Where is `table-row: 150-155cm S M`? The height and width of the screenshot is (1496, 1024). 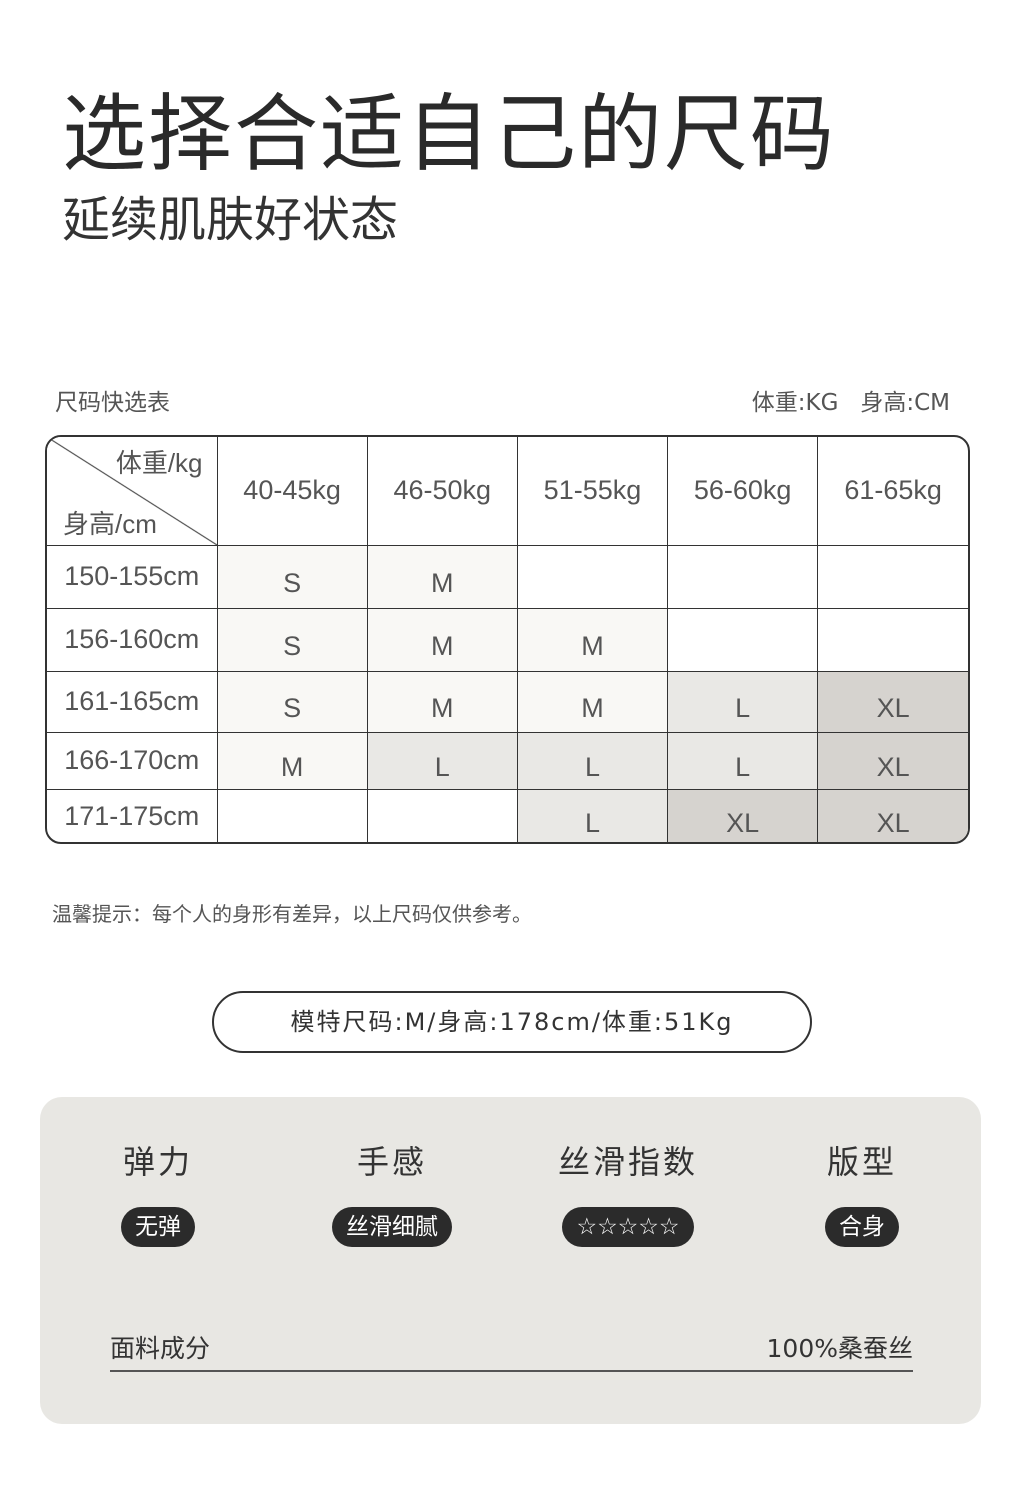
table-row: 150-155cm S M is located at coordinates (507, 576).